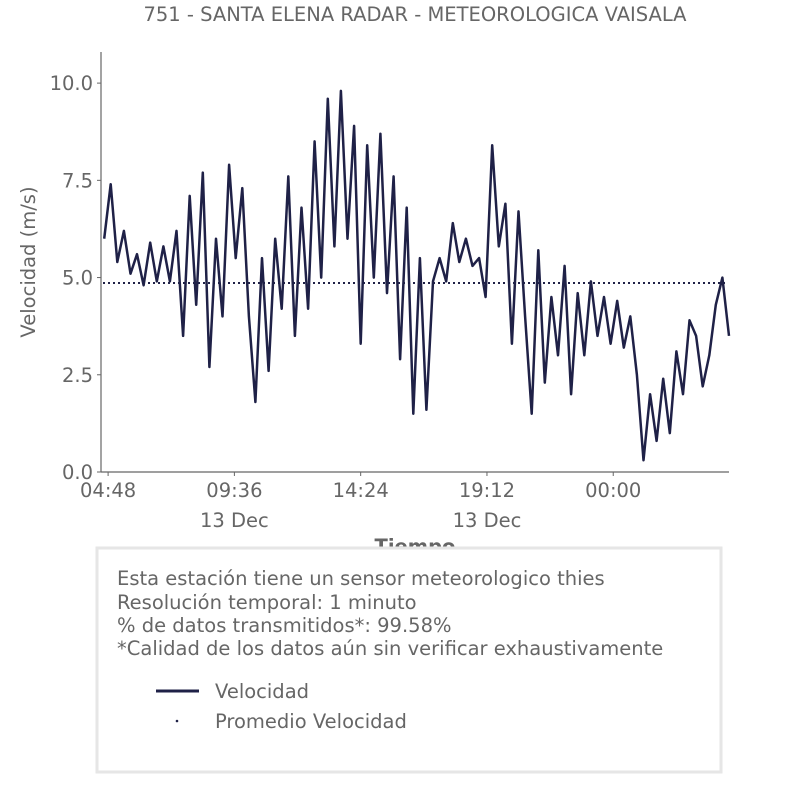 The height and width of the screenshot is (806, 806). I want to click on info-line-percentage: % de datos transmitidos*: 99.58%, so click(284, 625).